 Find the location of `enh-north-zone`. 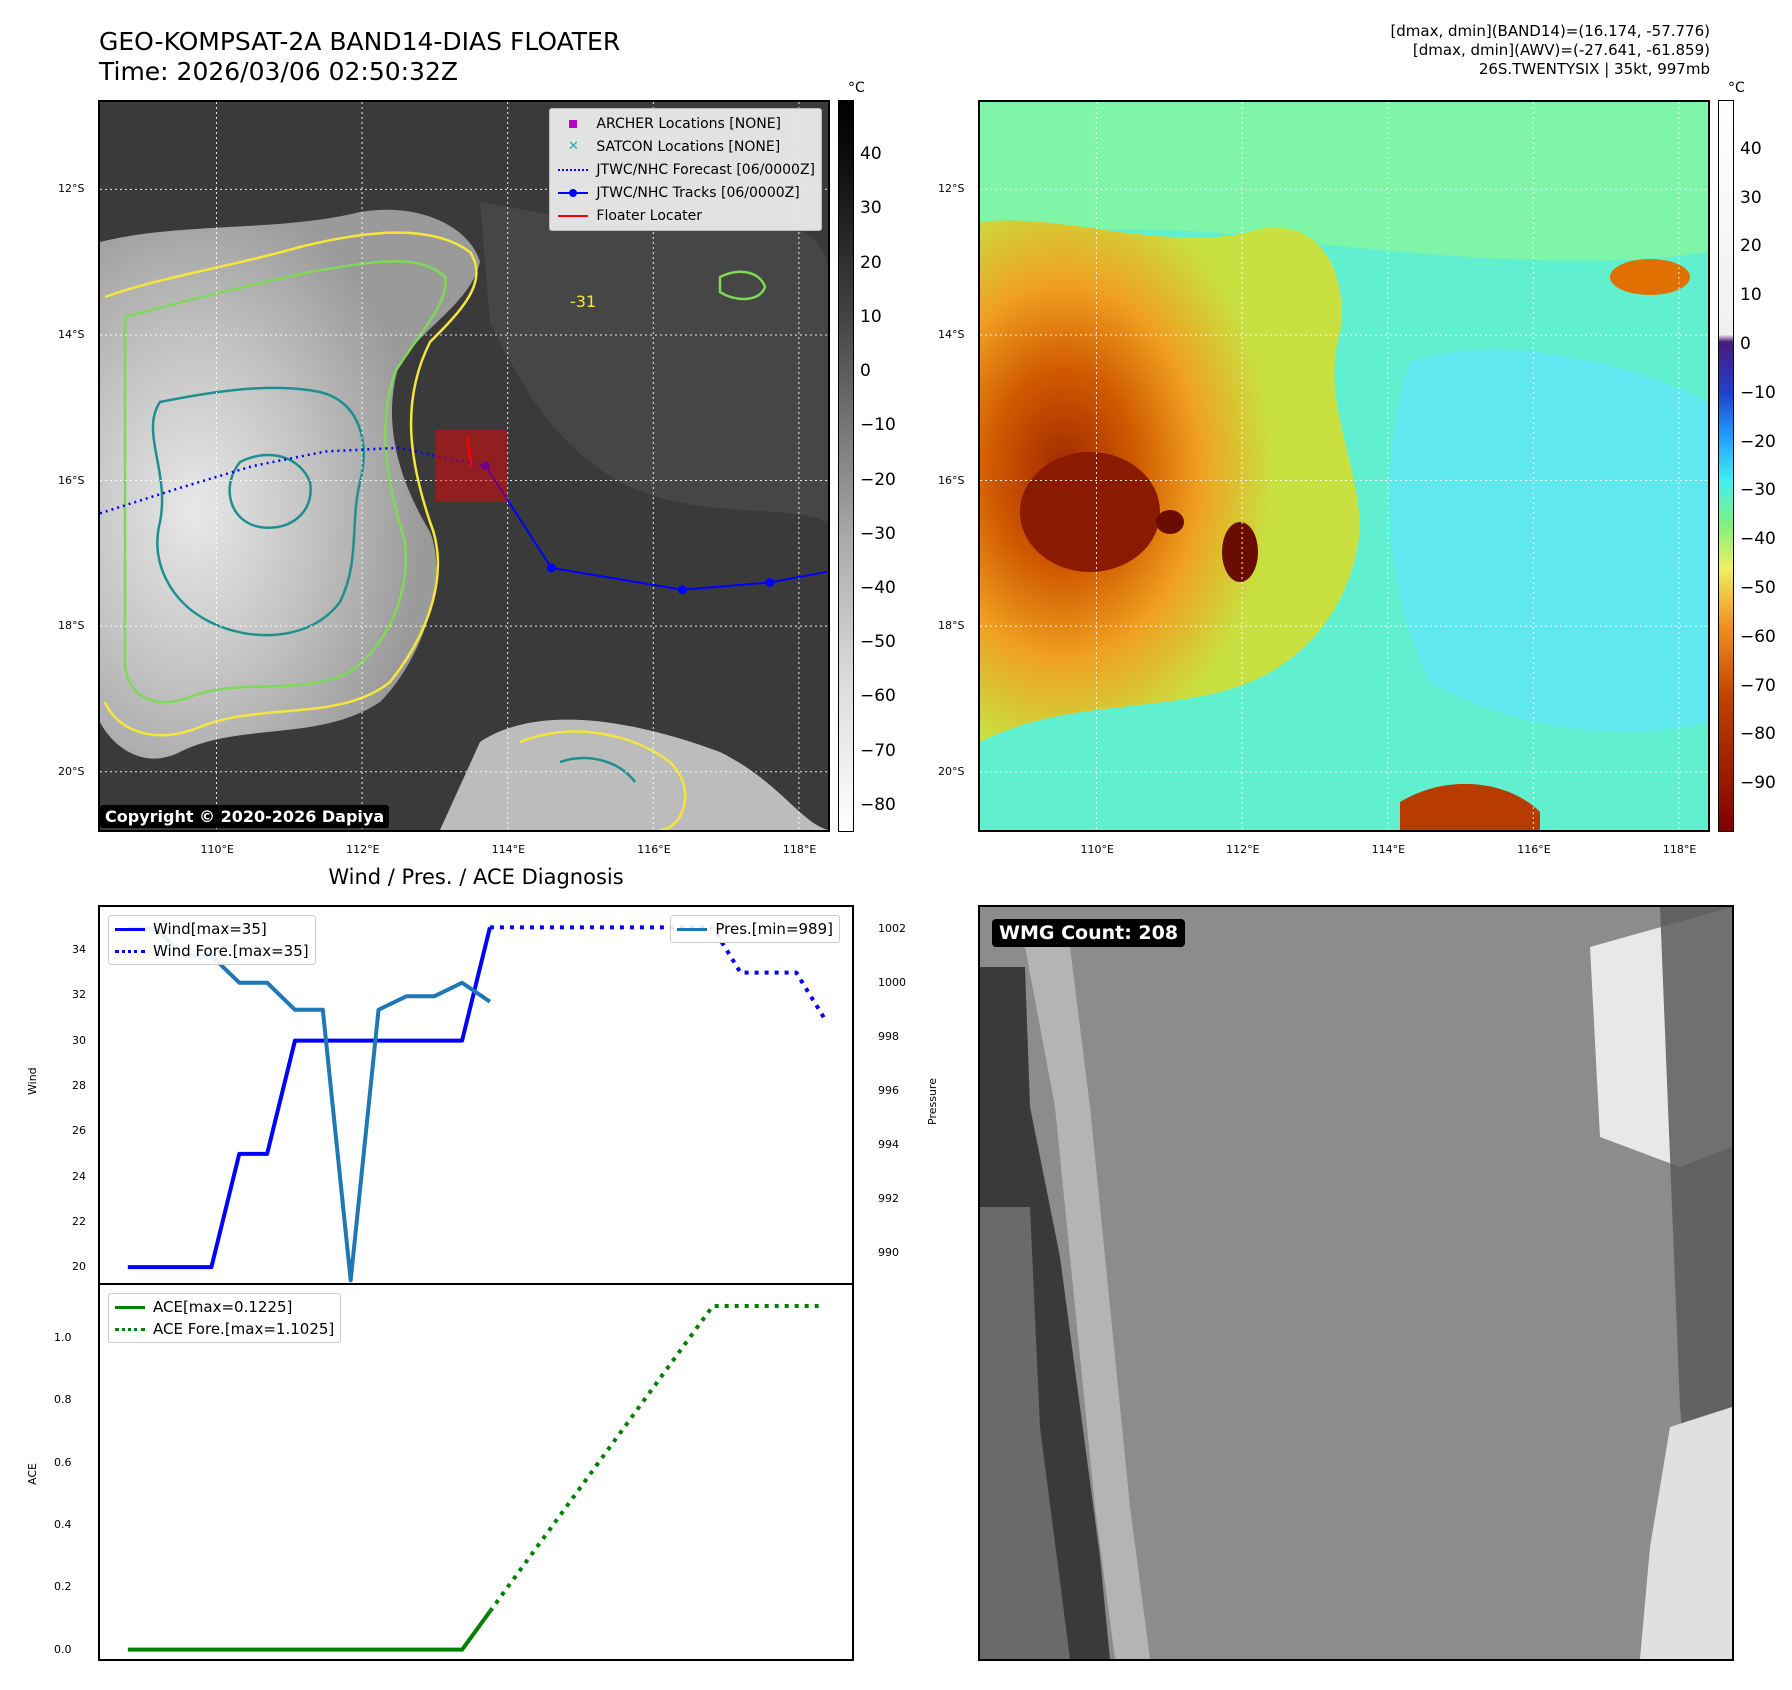

enh-north-zone is located at coordinates (1344, 181).